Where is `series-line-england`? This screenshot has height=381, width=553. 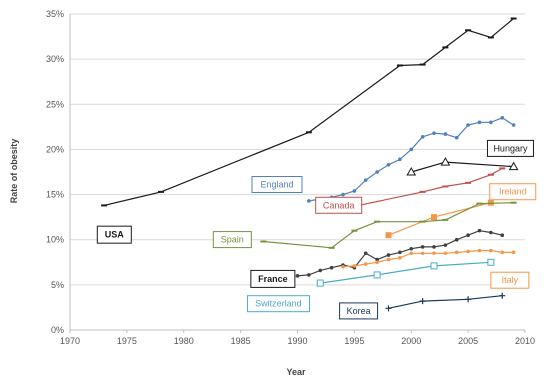
series-line-england is located at coordinates (411, 159).